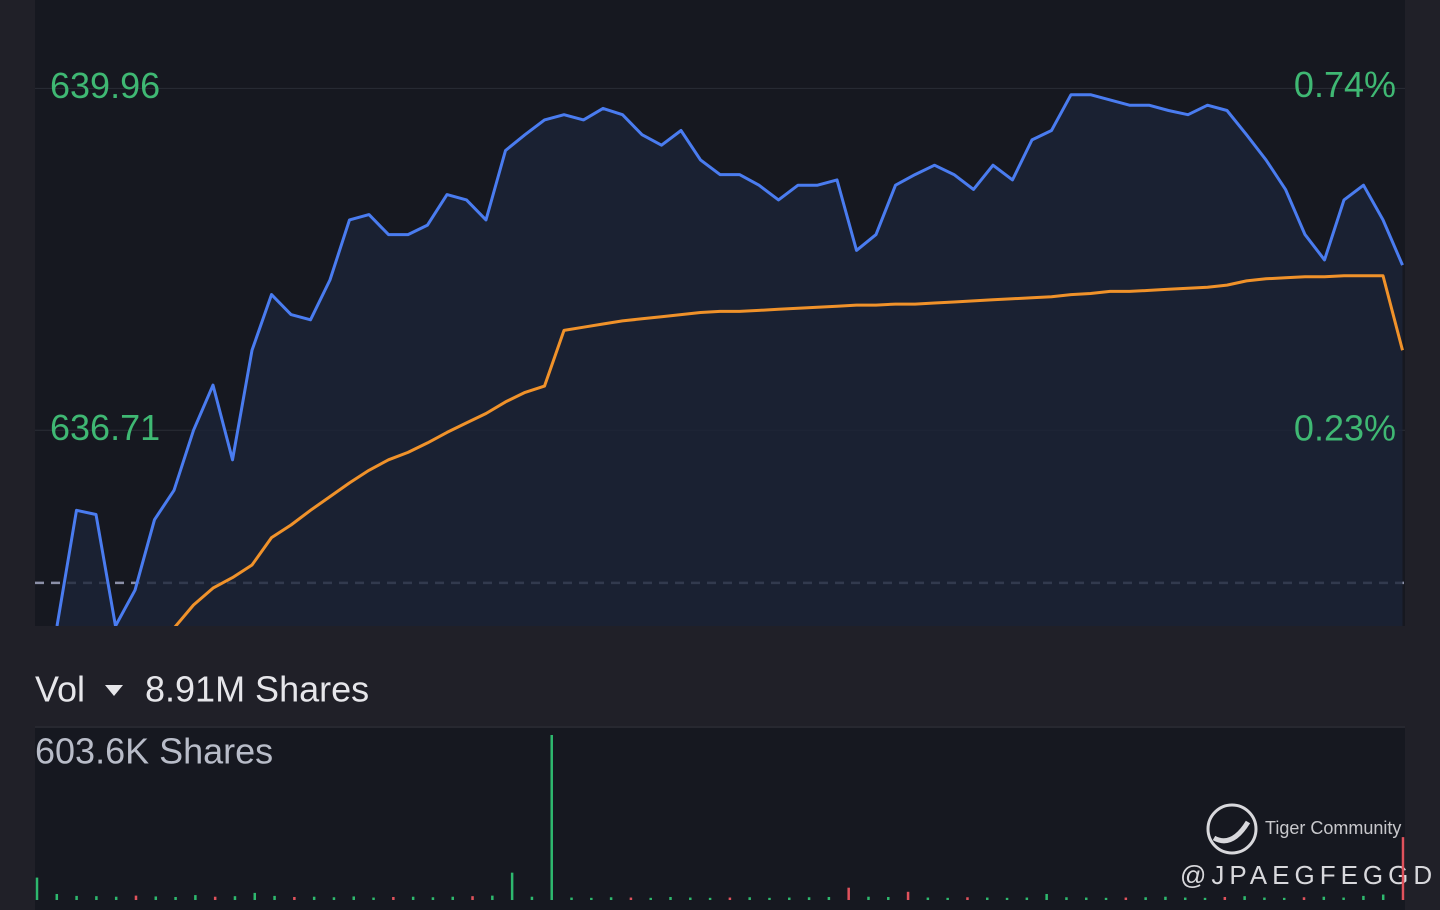  Describe the element at coordinates (105, 85) in the screenshot. I see `y-tick-label: 639.96` at that location.